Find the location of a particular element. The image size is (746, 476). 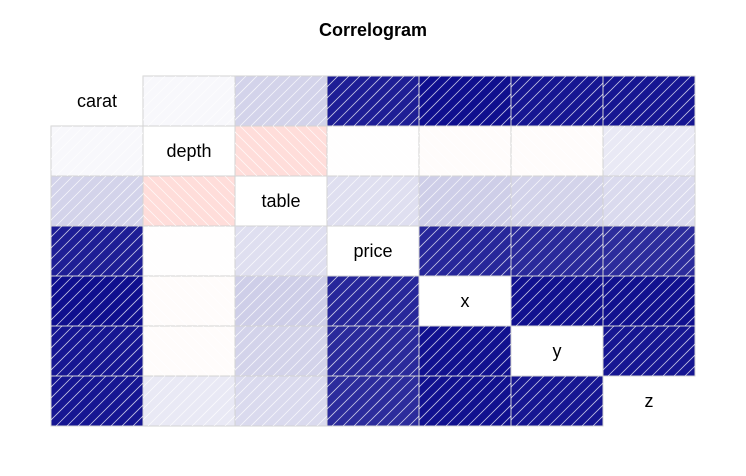

hatch-carat-y is located at coordinates (557, 101).